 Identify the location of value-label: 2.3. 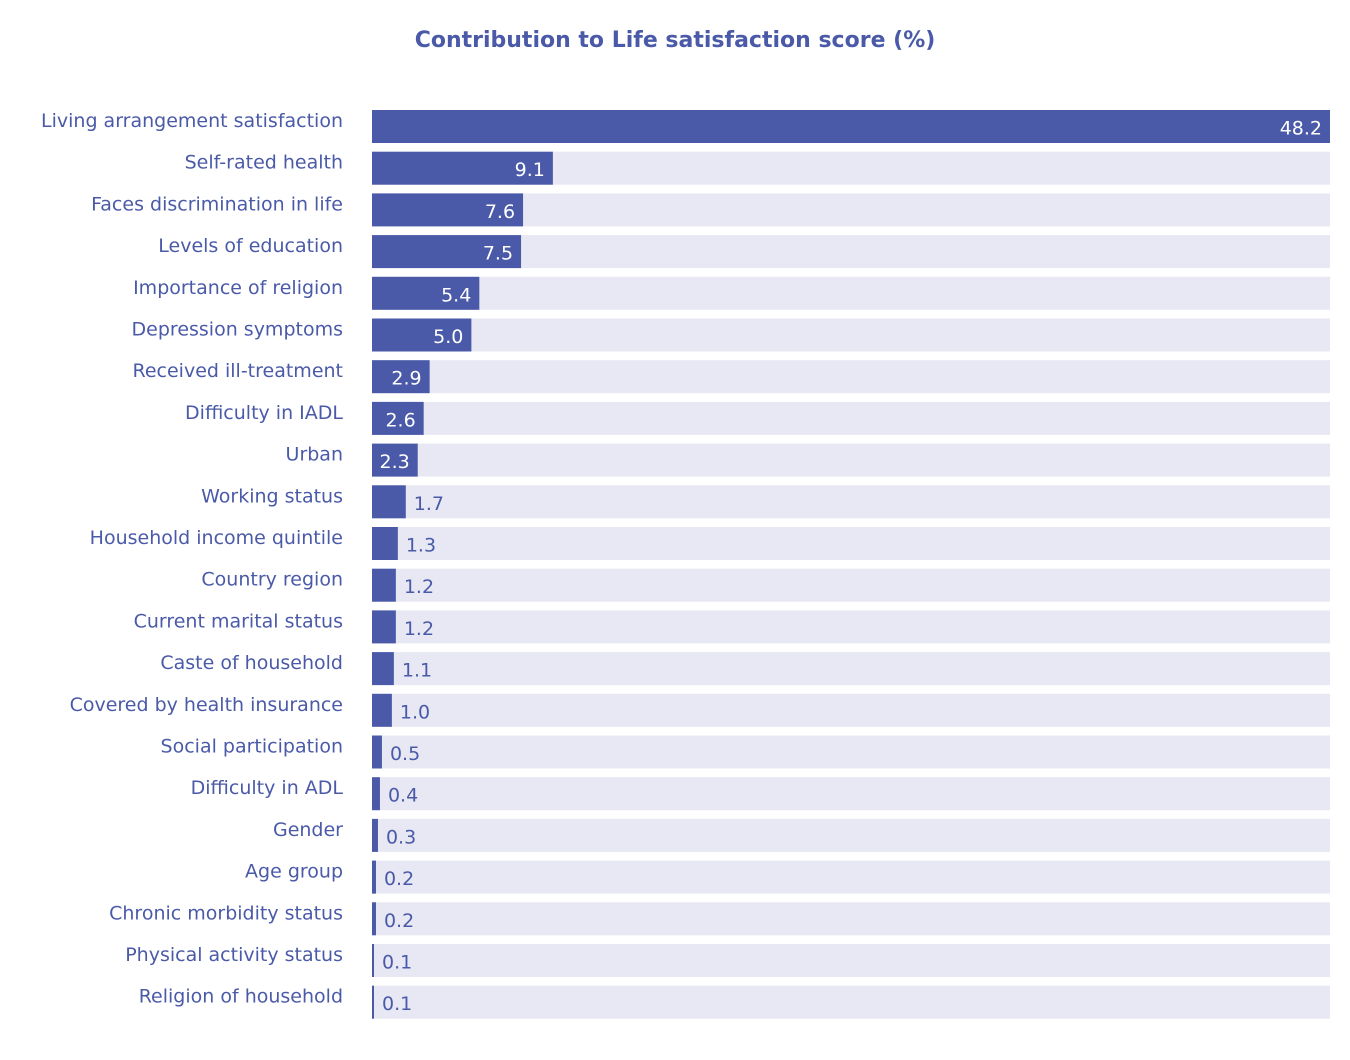
(394, 462).